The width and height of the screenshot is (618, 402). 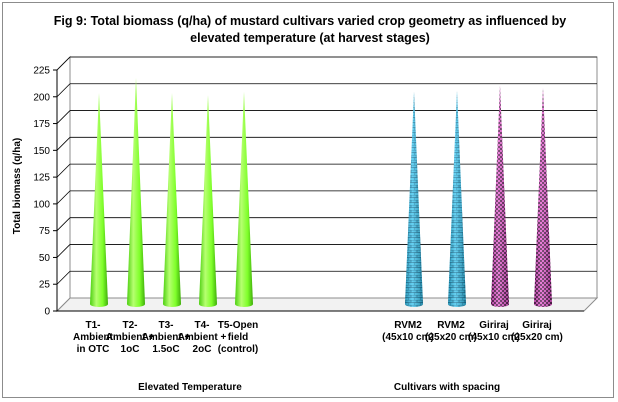 What do you see at coordinates (17, 186) in the screenshot?
I see `y-axis-label: Total biomass (q/ha)` at bounding box center [17, 186].